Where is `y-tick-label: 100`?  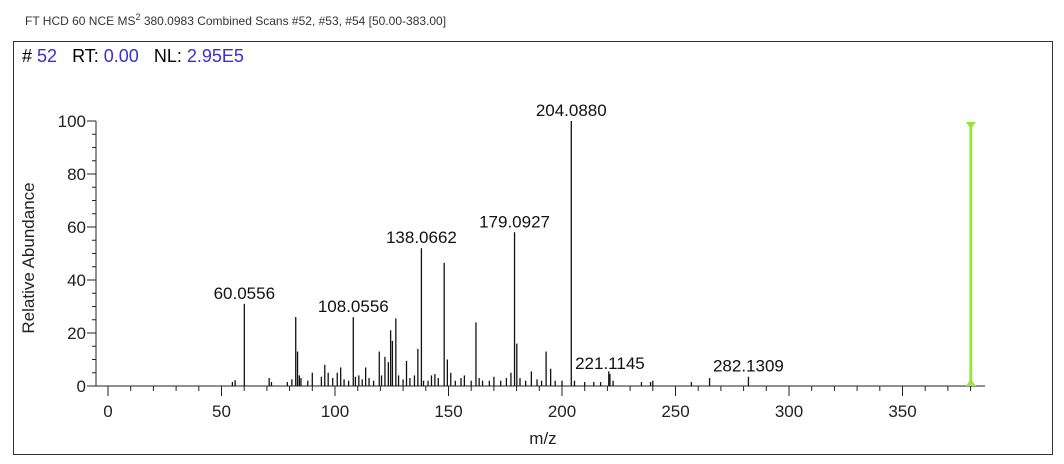 y-tick-label: 100 is located at coordinates (72, 121).